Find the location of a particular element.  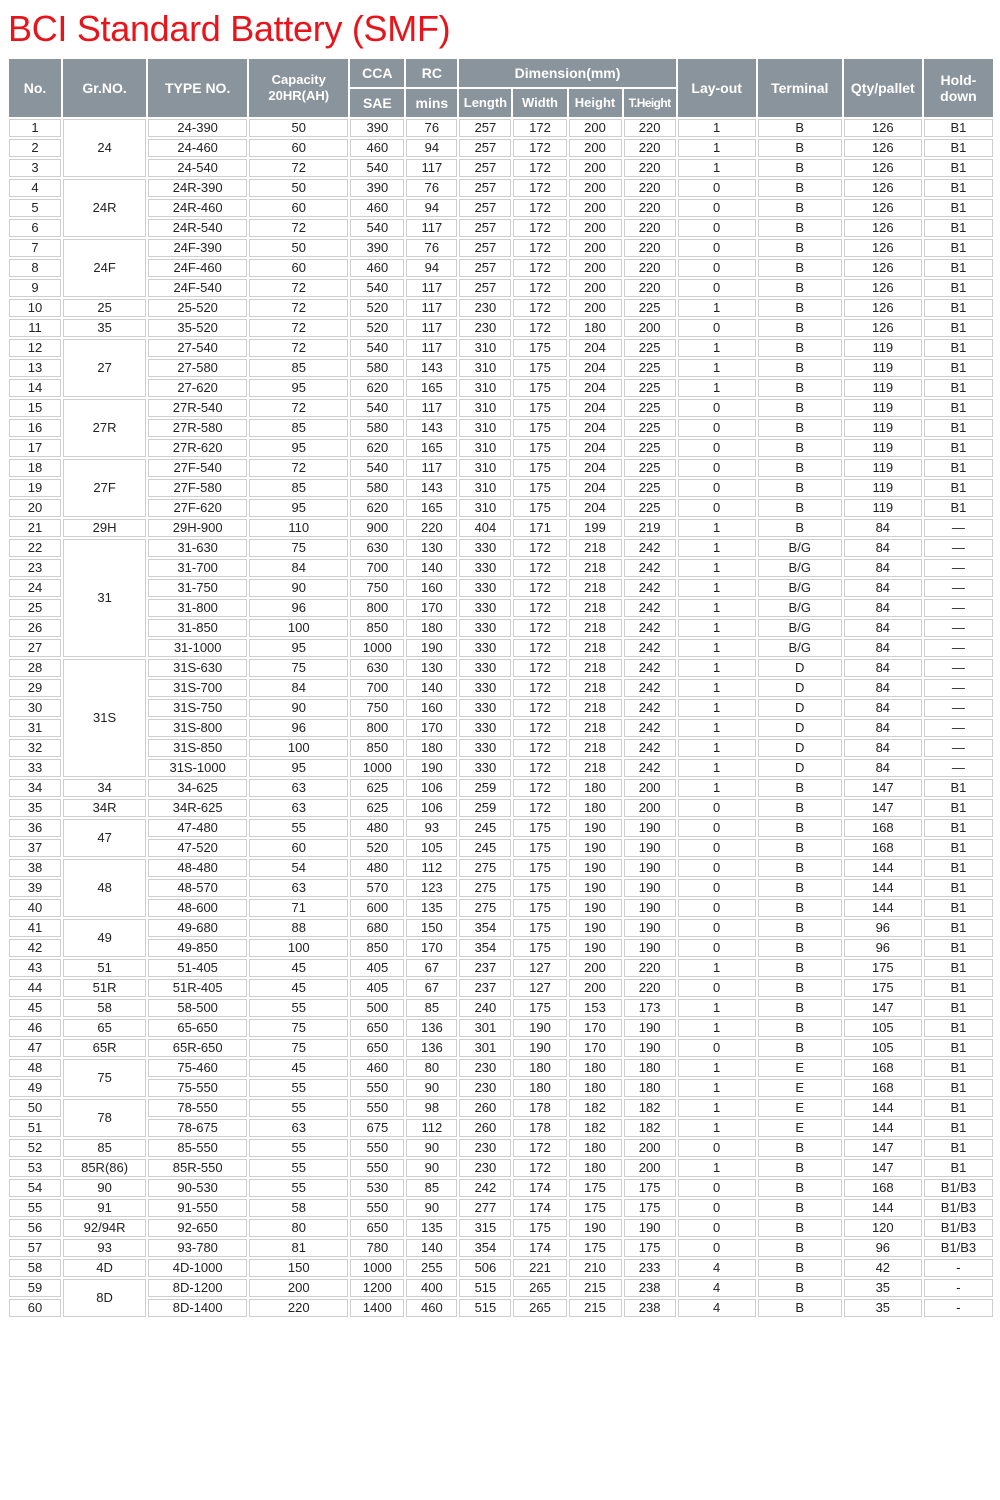

cell-terminal: E is located at coordinates (799, 1088).